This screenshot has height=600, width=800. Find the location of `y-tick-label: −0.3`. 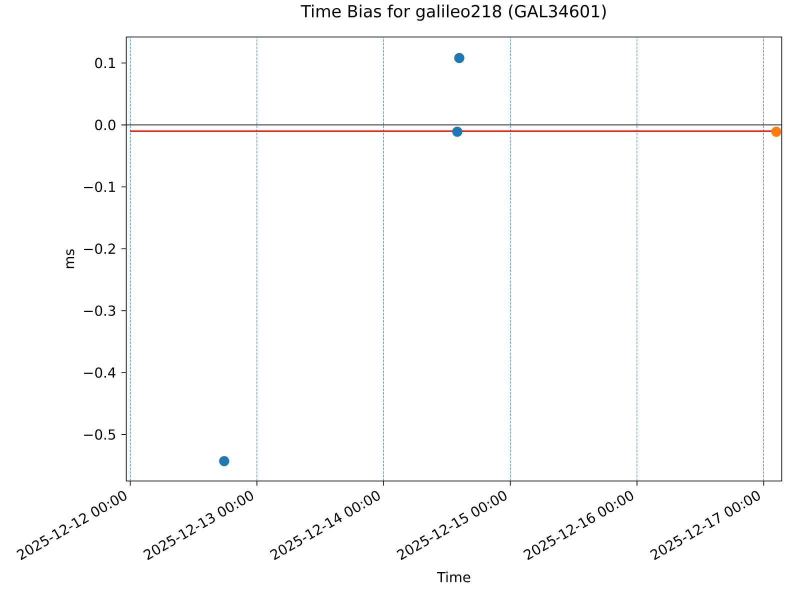

y-tick-label: −0.3 is located at coordinates (100, 310).